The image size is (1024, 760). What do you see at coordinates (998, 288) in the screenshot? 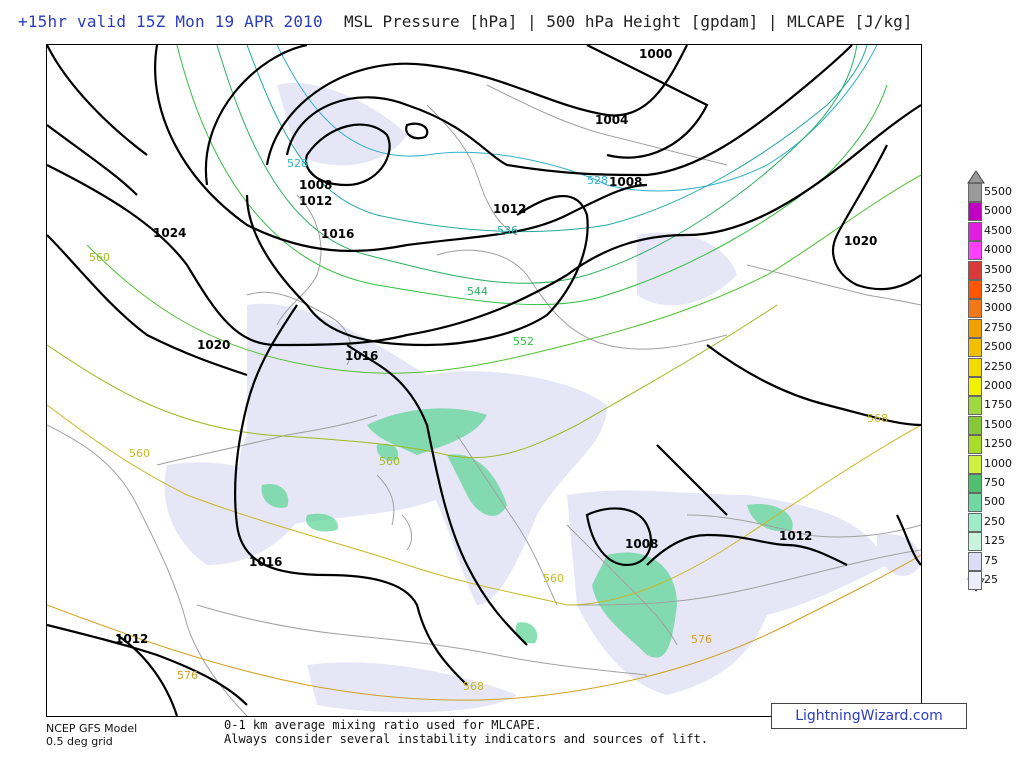
I see `scale-label: 3250` at bounding box center [998, 288].